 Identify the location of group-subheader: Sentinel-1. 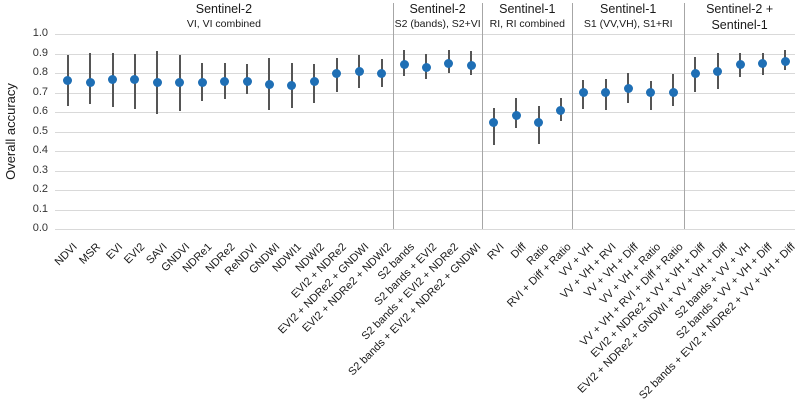
(739, 25).